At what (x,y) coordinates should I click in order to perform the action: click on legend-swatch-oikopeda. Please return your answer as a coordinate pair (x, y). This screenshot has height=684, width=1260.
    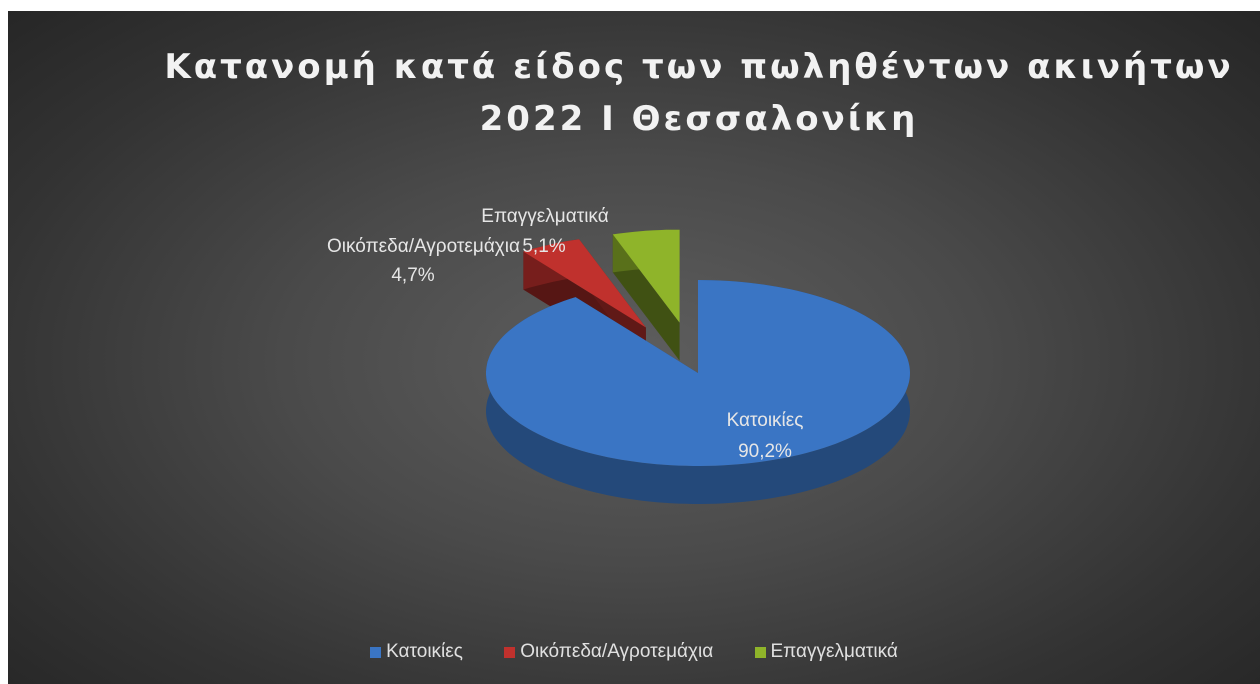
    Looking at the image, I should click on (510, 652).